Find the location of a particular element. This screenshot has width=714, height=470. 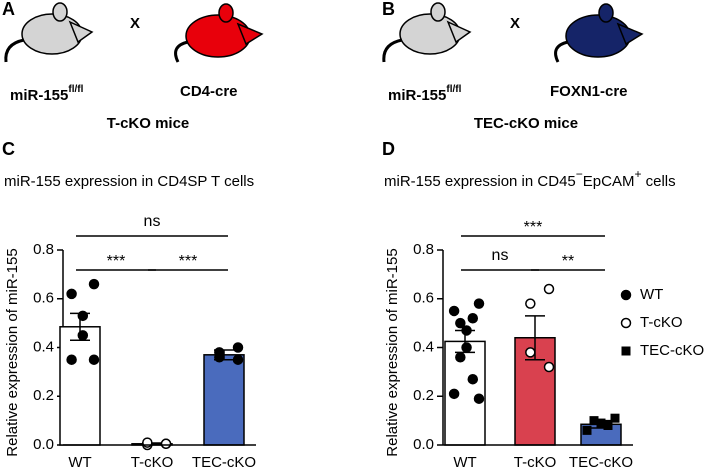

title-part: + is located at coordinates (637, 174).